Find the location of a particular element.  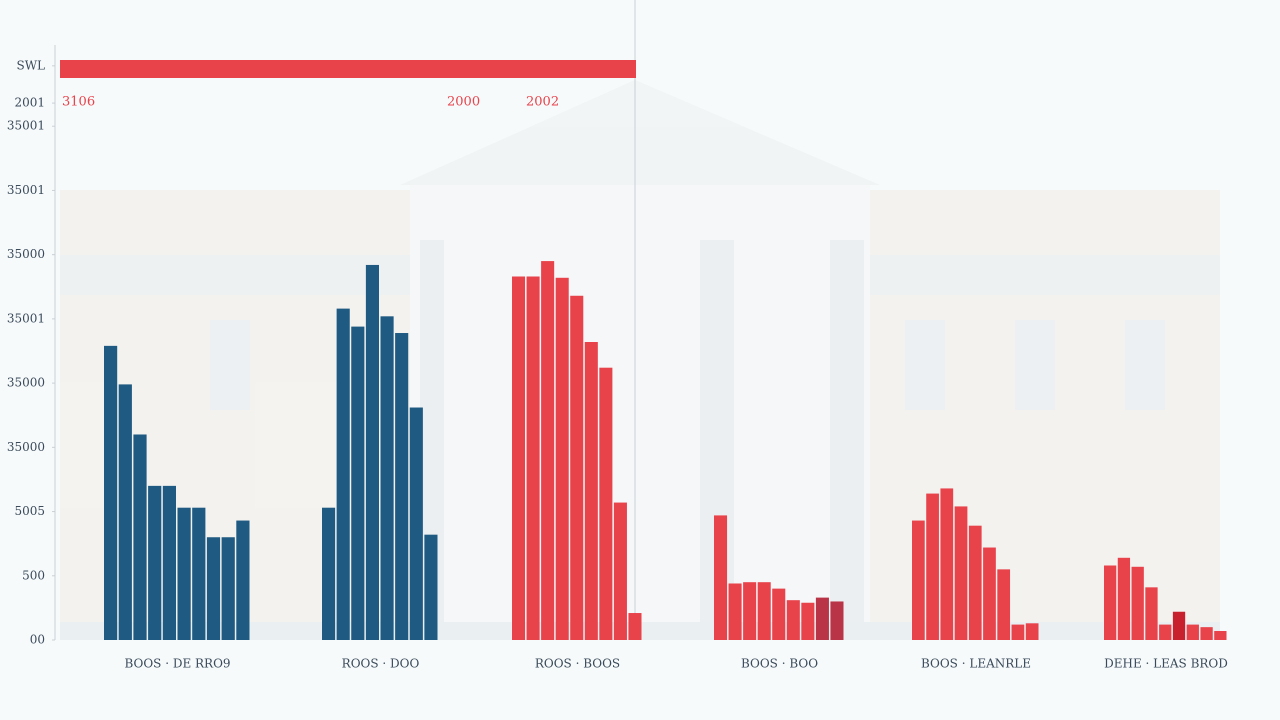

y-tick-label: 5005 is located at coordinates (29, 511).